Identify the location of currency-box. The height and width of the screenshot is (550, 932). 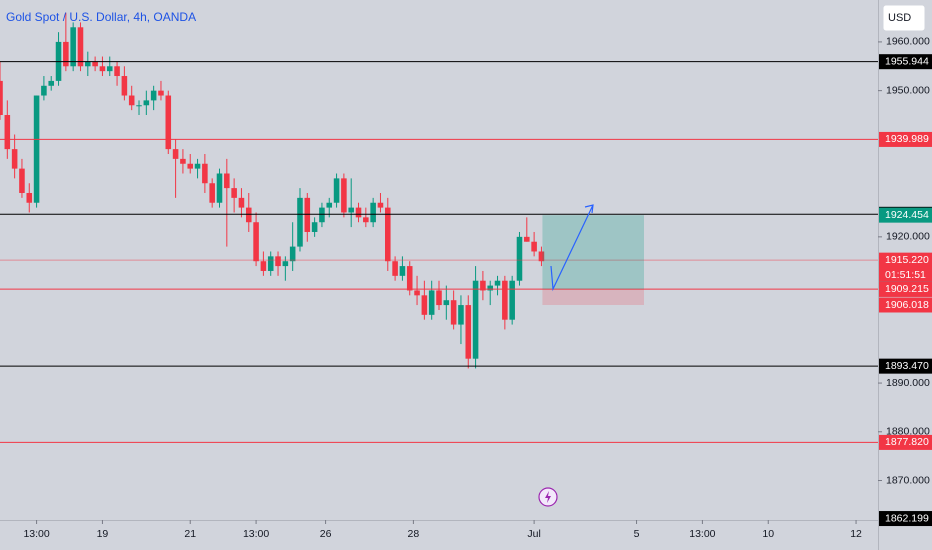
(904, 18).